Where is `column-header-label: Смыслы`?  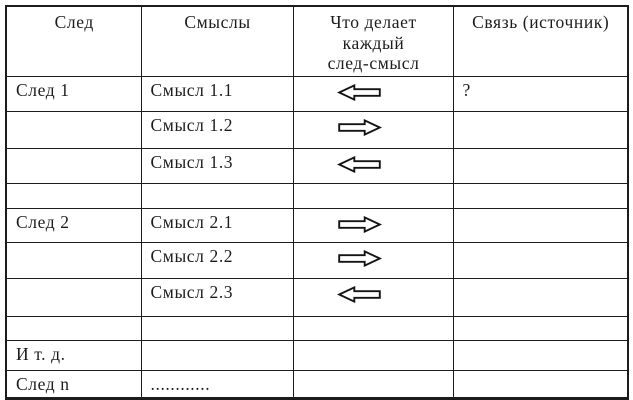
column-header-label: Смыслы is located at coordinates (217, 22).